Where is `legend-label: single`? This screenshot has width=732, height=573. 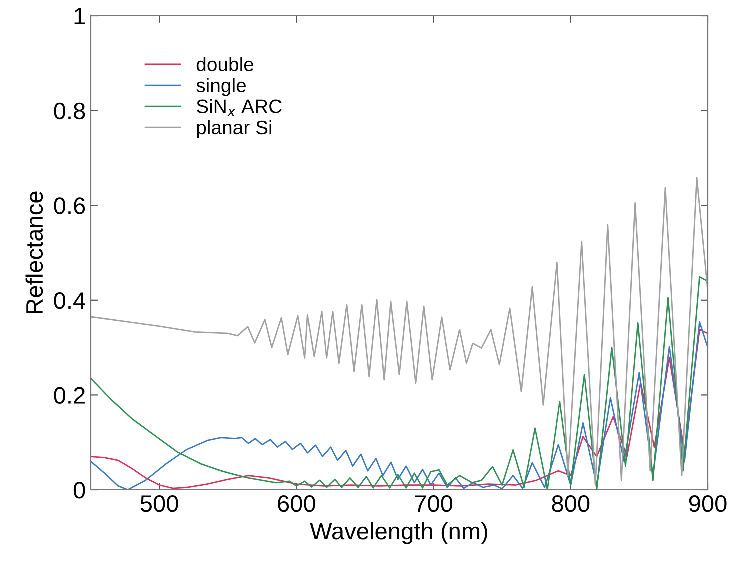
legend-label: single is located at coordinates (221, 87).